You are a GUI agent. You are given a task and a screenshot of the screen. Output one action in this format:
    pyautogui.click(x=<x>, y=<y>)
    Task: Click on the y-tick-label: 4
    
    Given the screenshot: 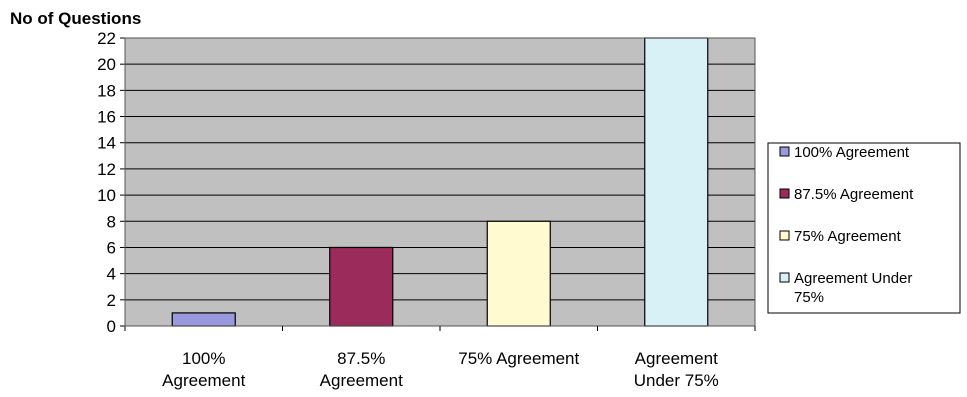 What is the action you would take?
    pyautogui.click(x=111, y=274)
    